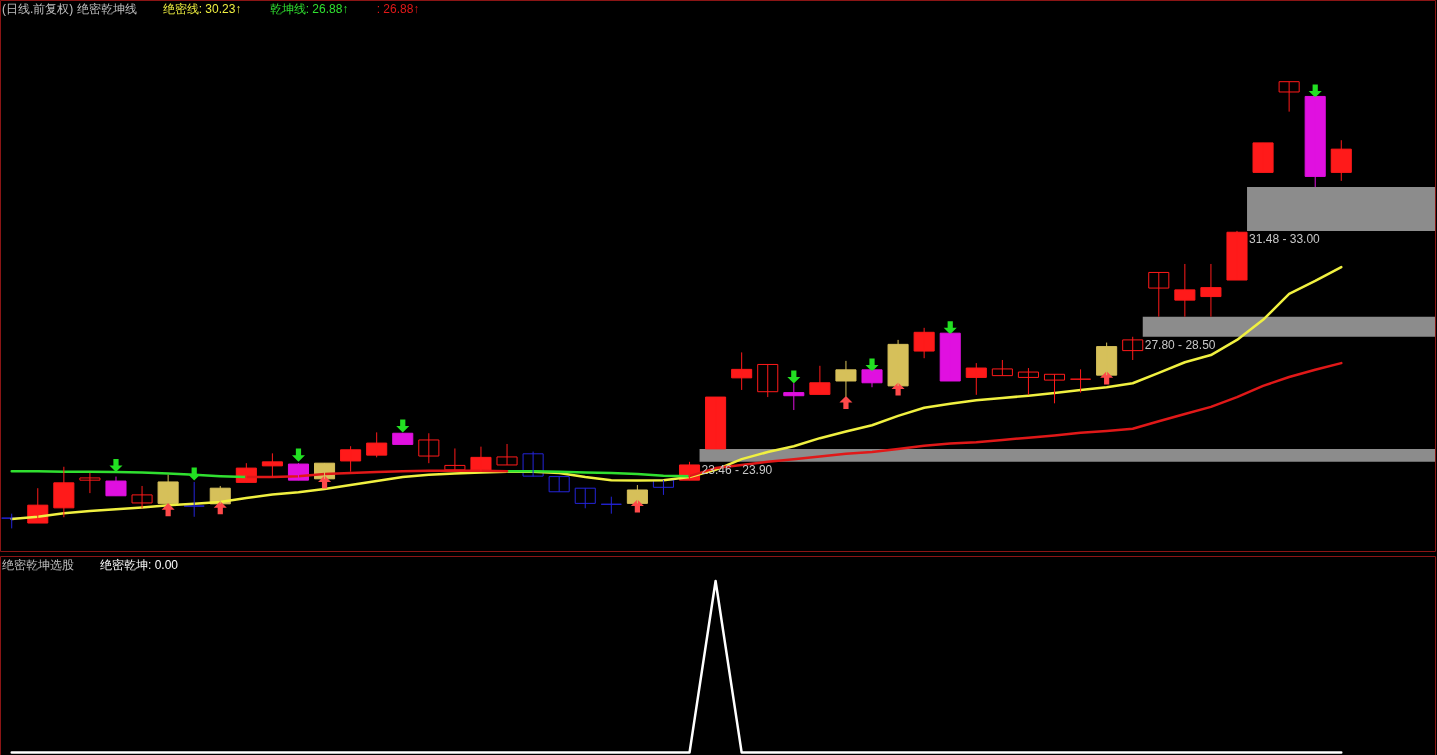  What do you see at coordinates (38, 565) in the screenshot?
I see `chart-title: 绝密乾坤选股` at bounding box center [38, 565].